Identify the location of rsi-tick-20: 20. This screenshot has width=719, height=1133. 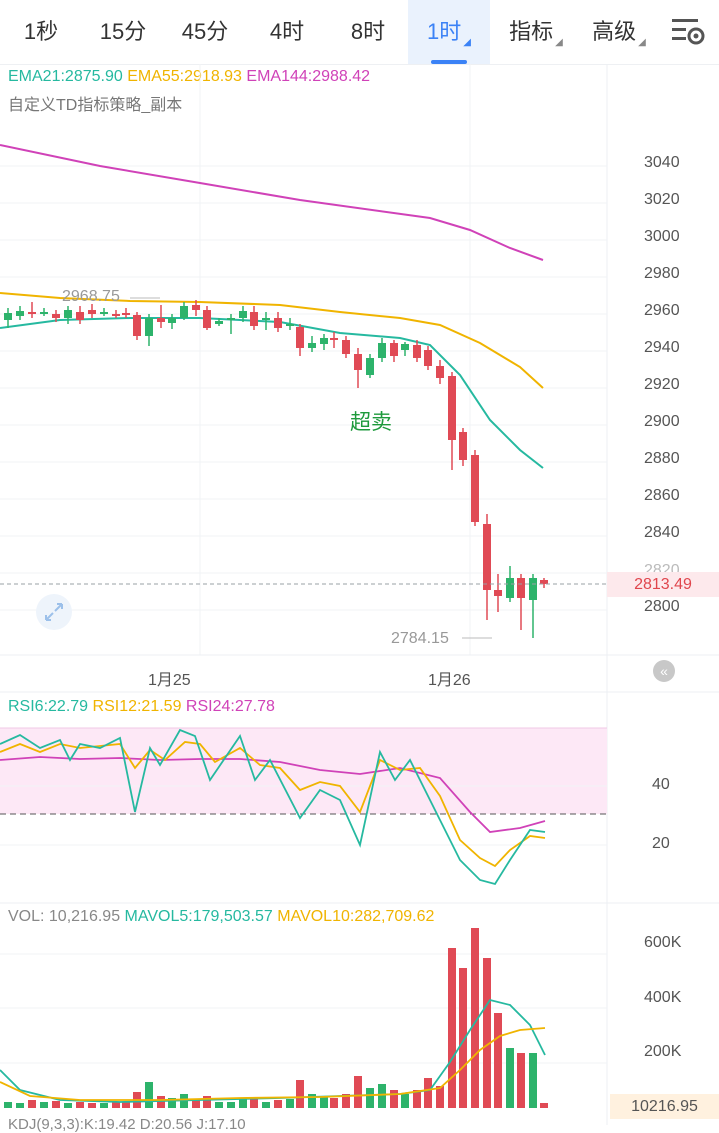
(661, 843).